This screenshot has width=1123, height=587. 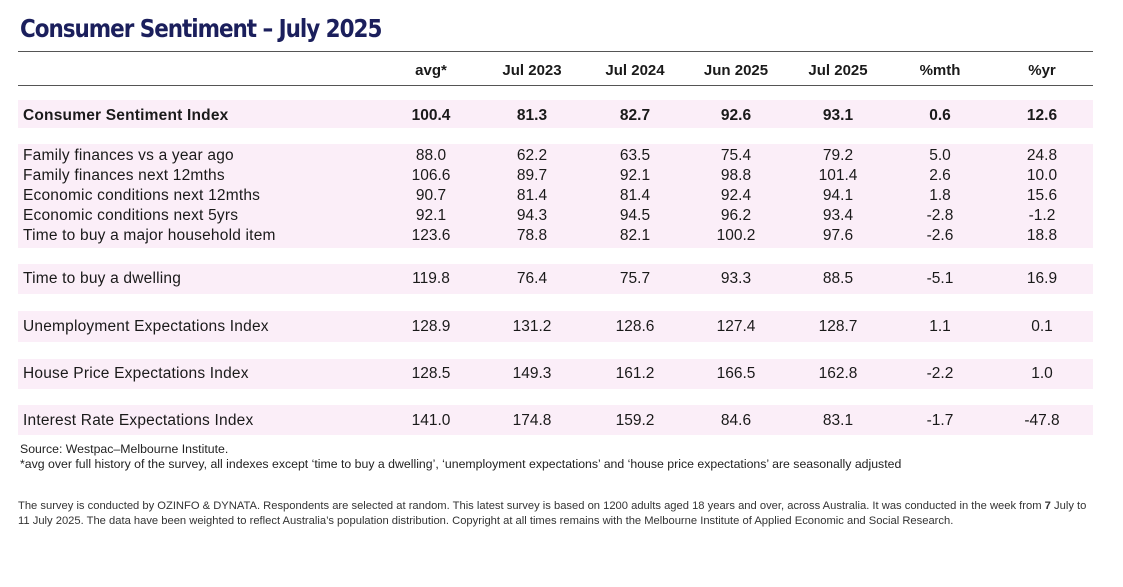 What do you see at coordinates (1042, 195) in the screenshot?
I see `cell: 15.6` at bounding box center [1042, 195].